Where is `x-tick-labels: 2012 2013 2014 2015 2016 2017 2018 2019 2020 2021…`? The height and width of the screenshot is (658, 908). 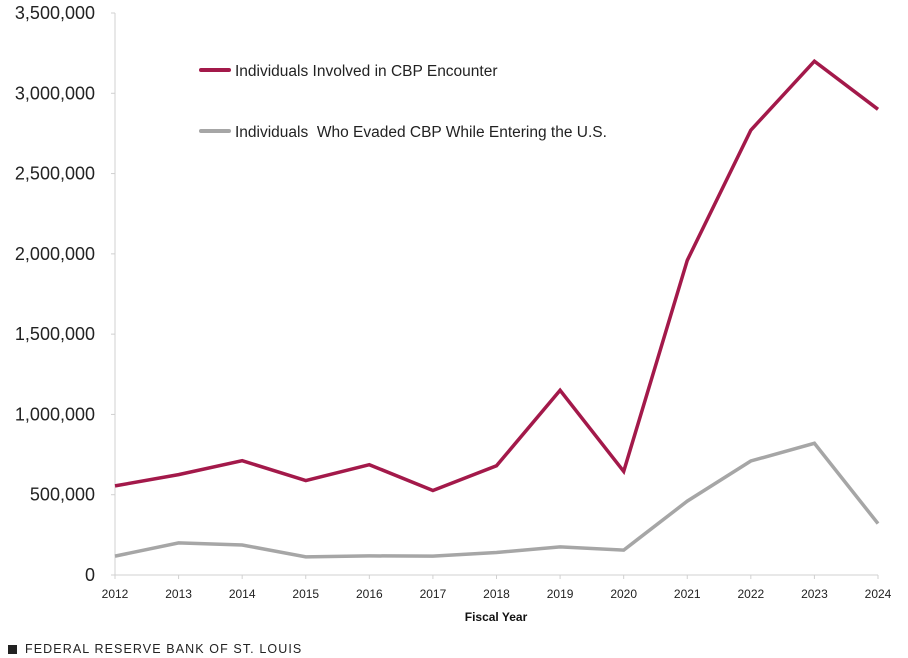 x-tick-labels: 2012 2013 2014 2015 2016 2017 2018 2019 2020 2021… is located at coordinates (497, 594).